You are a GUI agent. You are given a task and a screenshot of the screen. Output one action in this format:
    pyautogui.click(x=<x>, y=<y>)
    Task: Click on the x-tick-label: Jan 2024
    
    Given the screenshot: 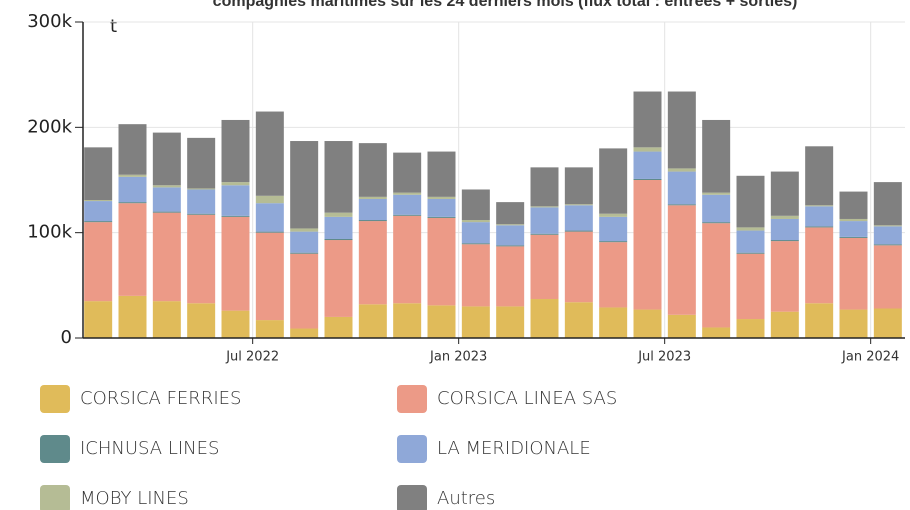 What is the action you would take?
    pyautogui.click(x=870, y=357)
    